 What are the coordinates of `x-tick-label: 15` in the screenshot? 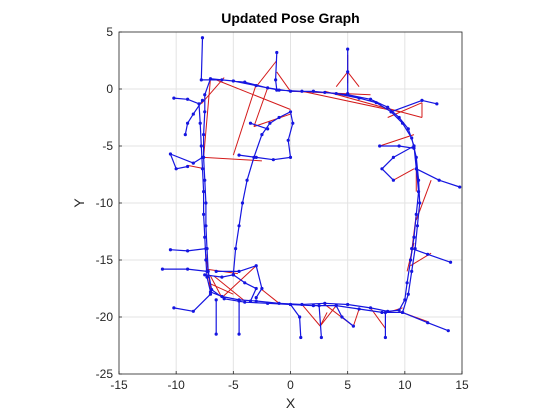 It's located at (462, 385).